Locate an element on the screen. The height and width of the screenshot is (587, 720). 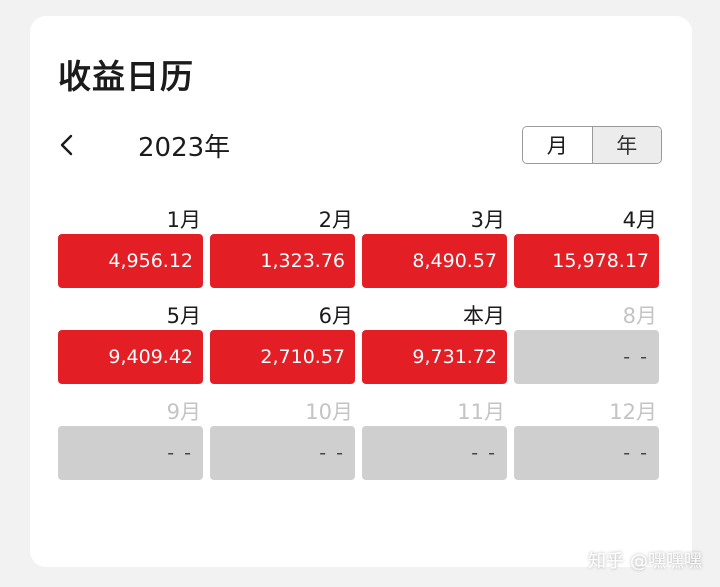
page-title: 收益日历 is located at coordinates (126, 76).